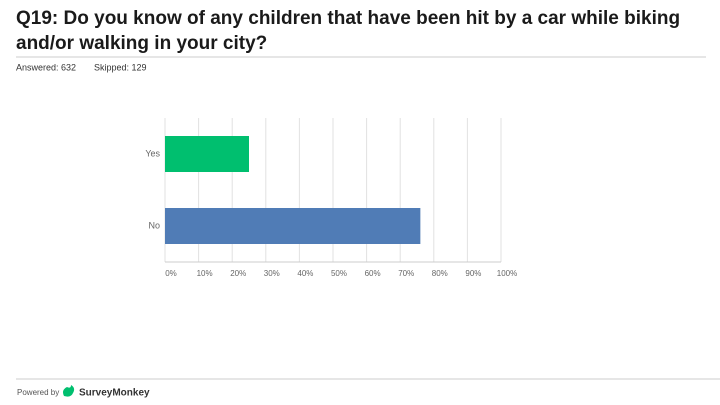  What do you see at coordinates (69, 391) in the screenshot?
I see `logo-icon` at bounding box center [69, 391].